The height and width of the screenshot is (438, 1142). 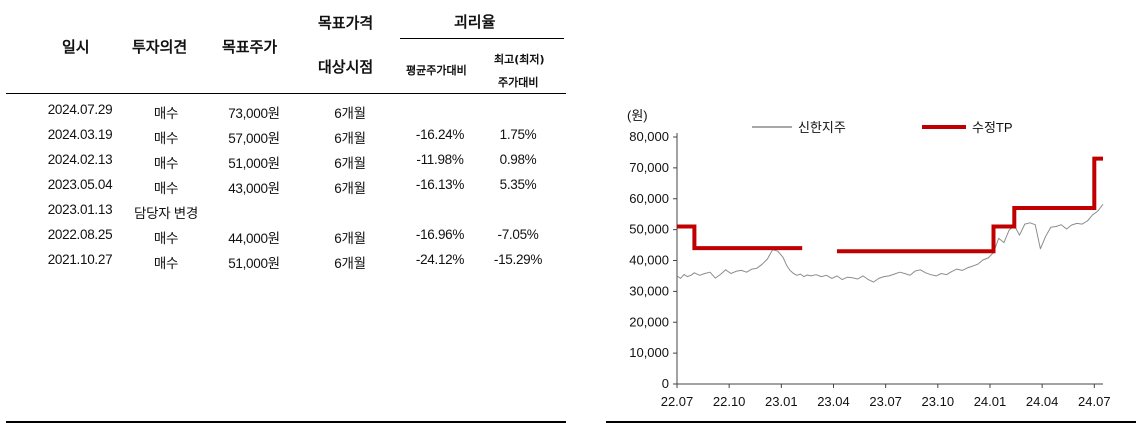 What do you see at coordinates (76, 47) in the screenshot?
I see `header-date: 일시` at bounding box center [76, 47].